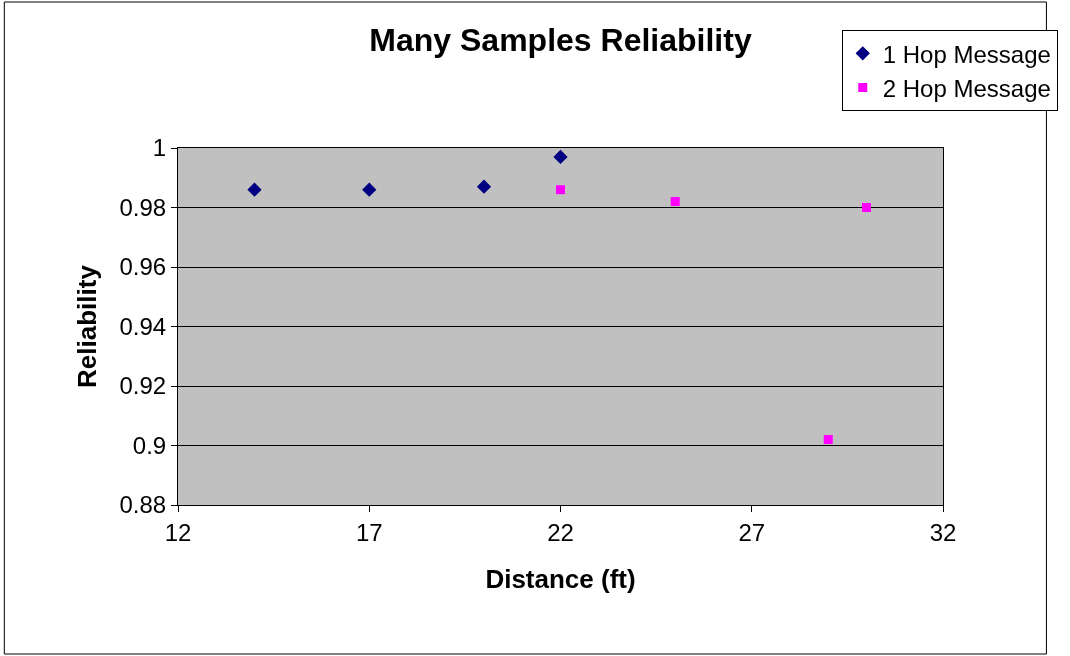 The width and height of the screenshot is (1070, 656). What do you see at coordinates (143, 386) in the screenshot?
I see `y-tick-label: 0.92` at bounding box center [143, 386].